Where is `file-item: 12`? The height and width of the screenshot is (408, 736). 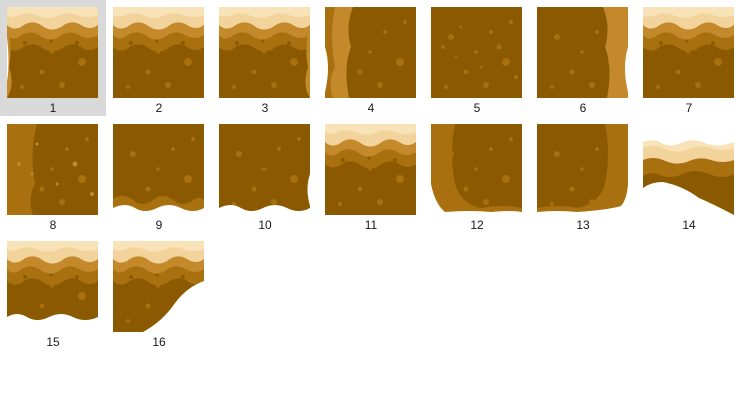
file-item: 12 is located at coordinates (477, 175).